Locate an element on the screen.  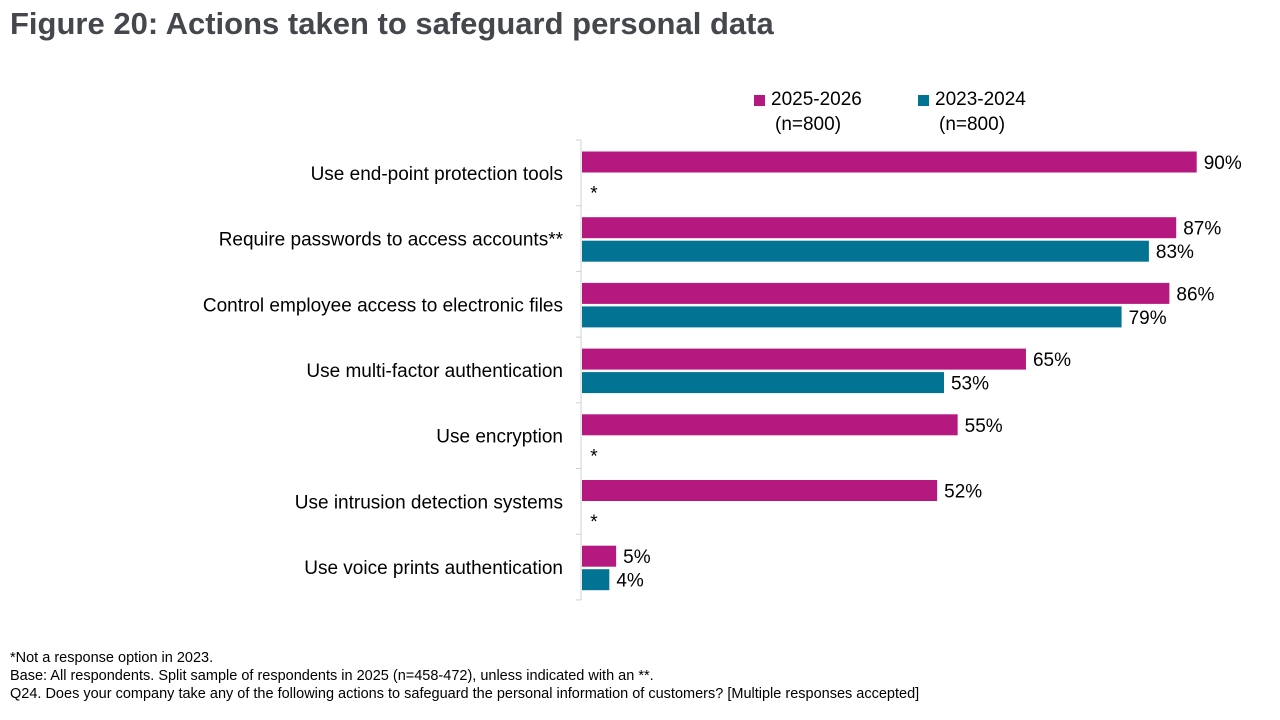
category-label: Use encryption is located at coordinates (499, 437).